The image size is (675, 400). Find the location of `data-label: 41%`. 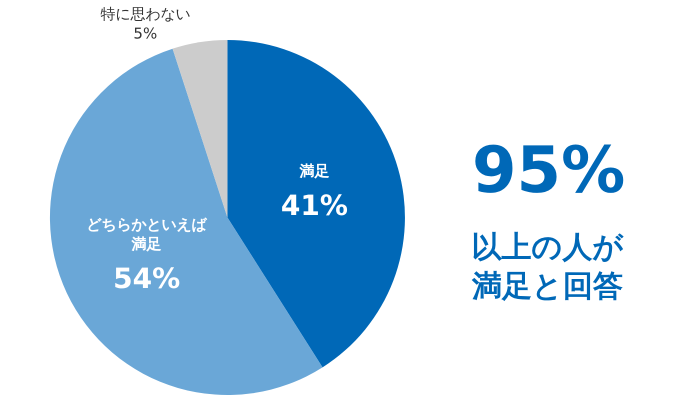

data-label: 41% is located at coordinates (314, 205).